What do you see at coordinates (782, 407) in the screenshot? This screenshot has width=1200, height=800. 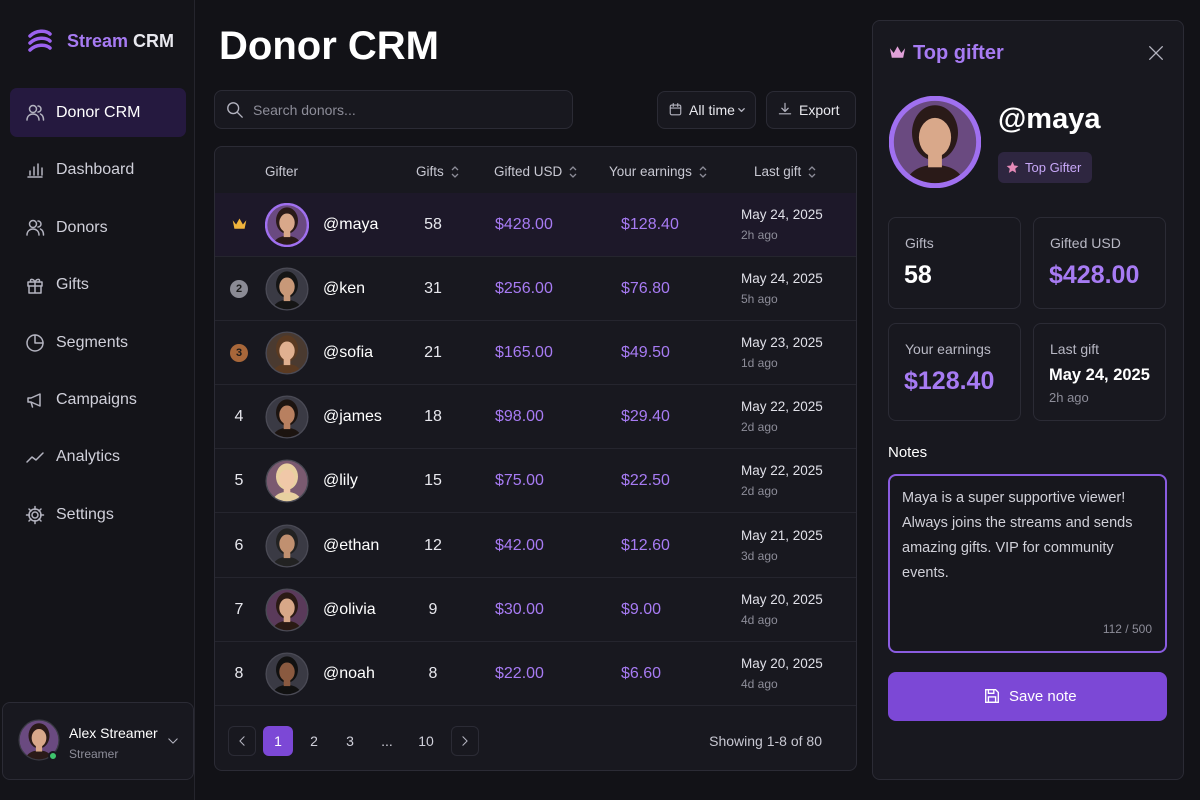 I see `last-gift-date: May 22, 2025` at bounding box center [782, 407].